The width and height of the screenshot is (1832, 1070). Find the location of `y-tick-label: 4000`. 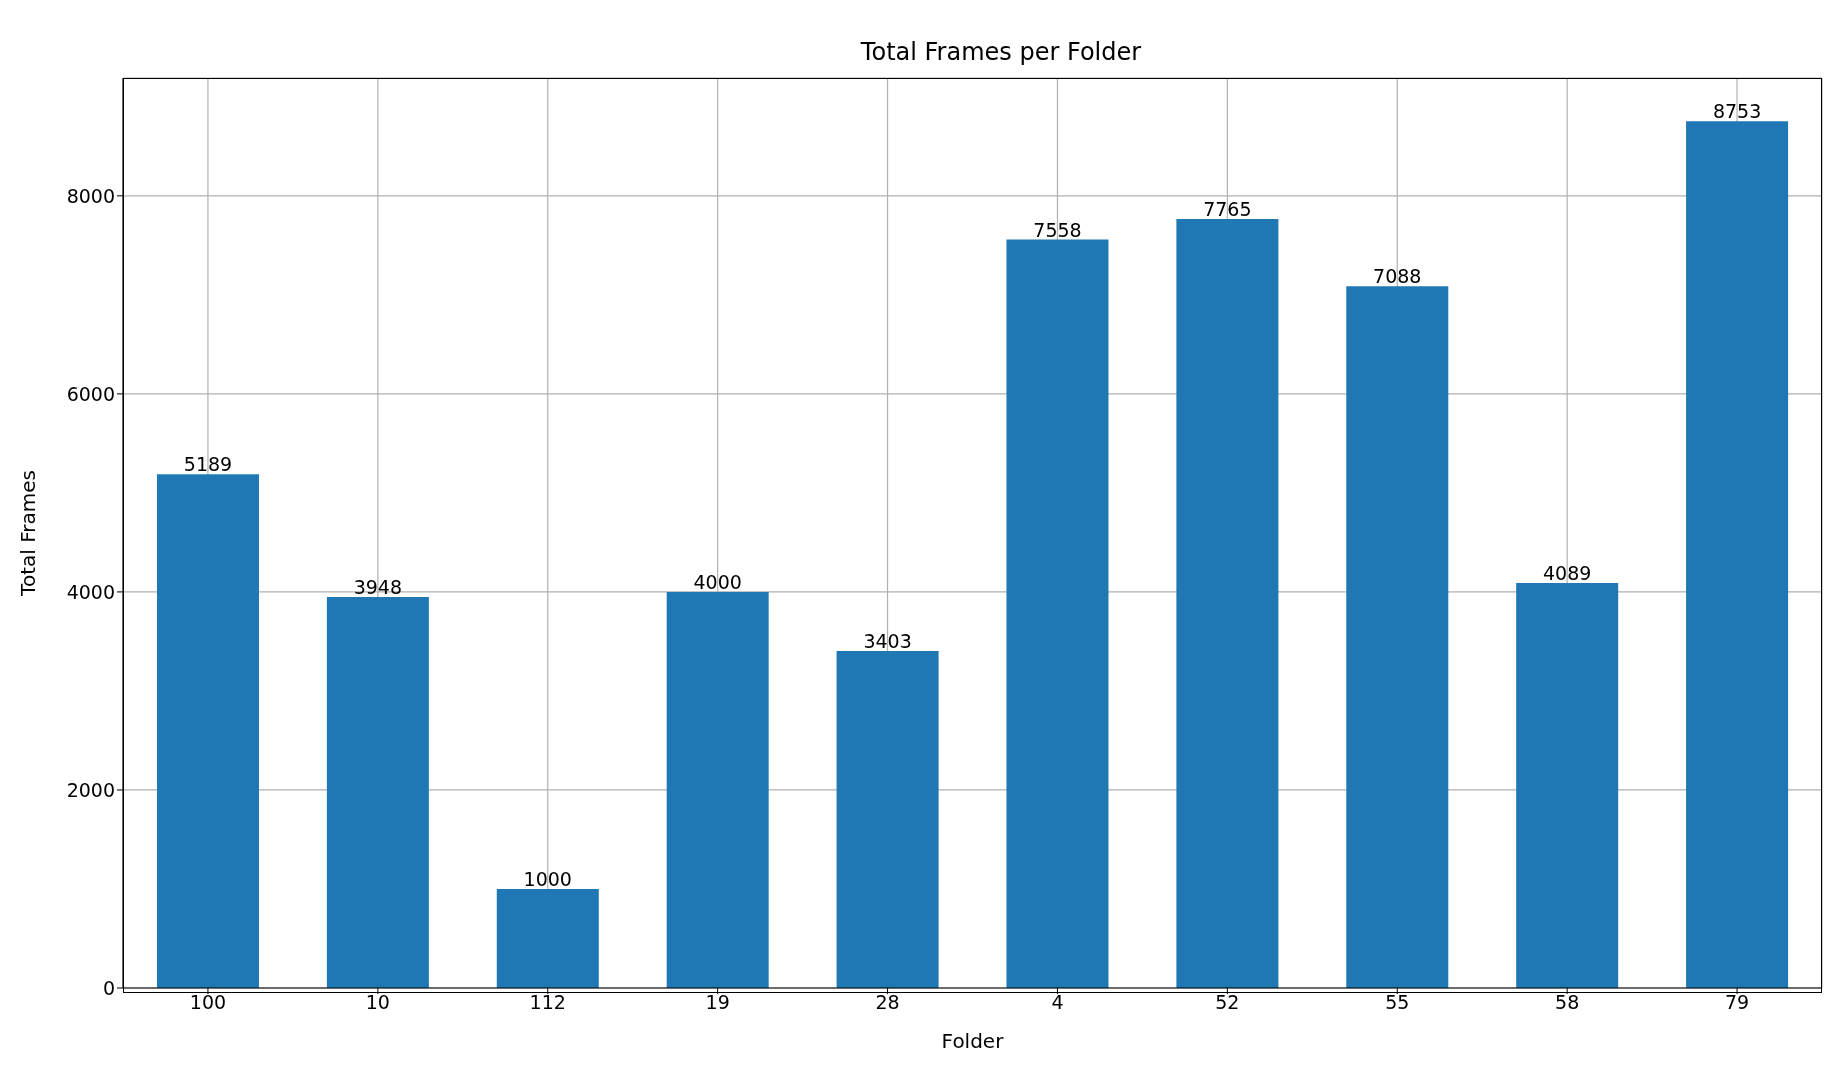

y-tick-label: 4000 is located at coordinates (90, 591).